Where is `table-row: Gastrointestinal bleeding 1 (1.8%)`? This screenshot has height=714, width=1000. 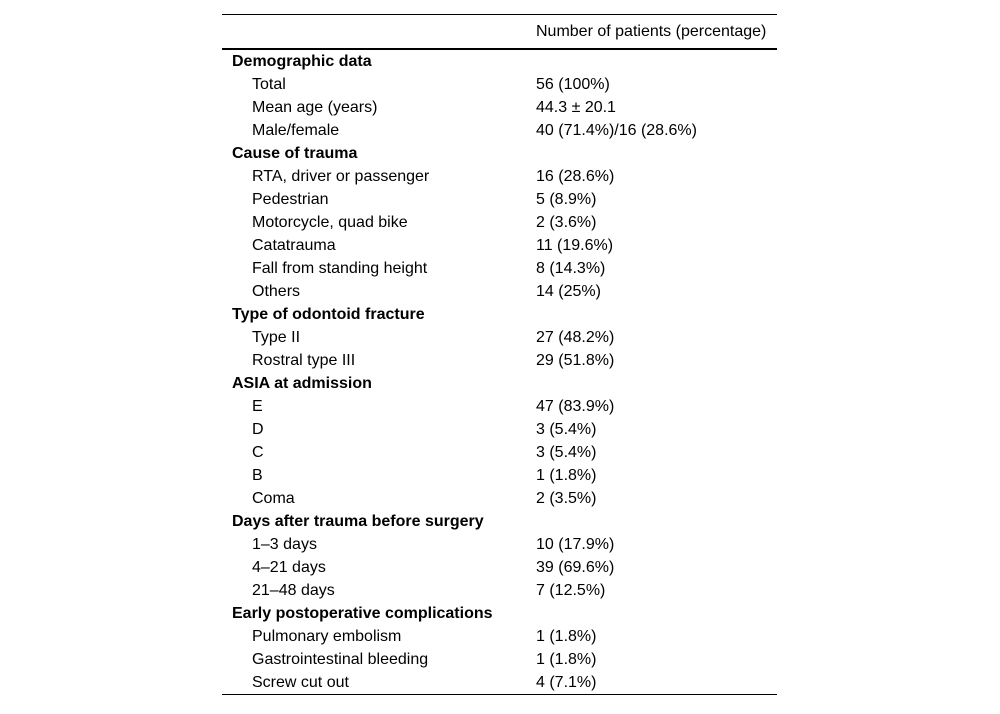 table-row: Gastrointestinal bleeding 1 (1.8%) is located at coordinates (499, 659).